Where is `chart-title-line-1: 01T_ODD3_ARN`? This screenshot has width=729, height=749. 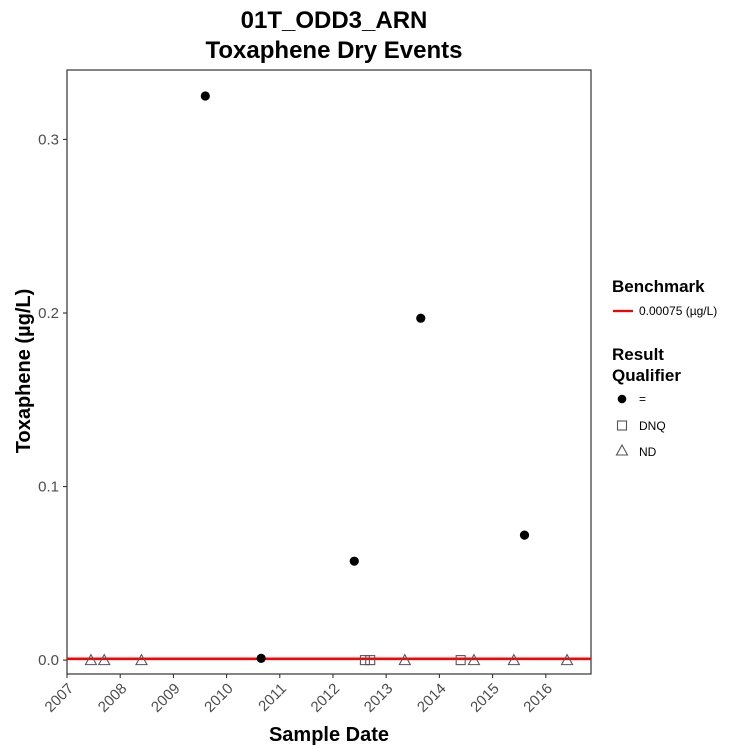
chart-title-line-1: 01T_ODD3_ARN is located at coordinates (334, 20).